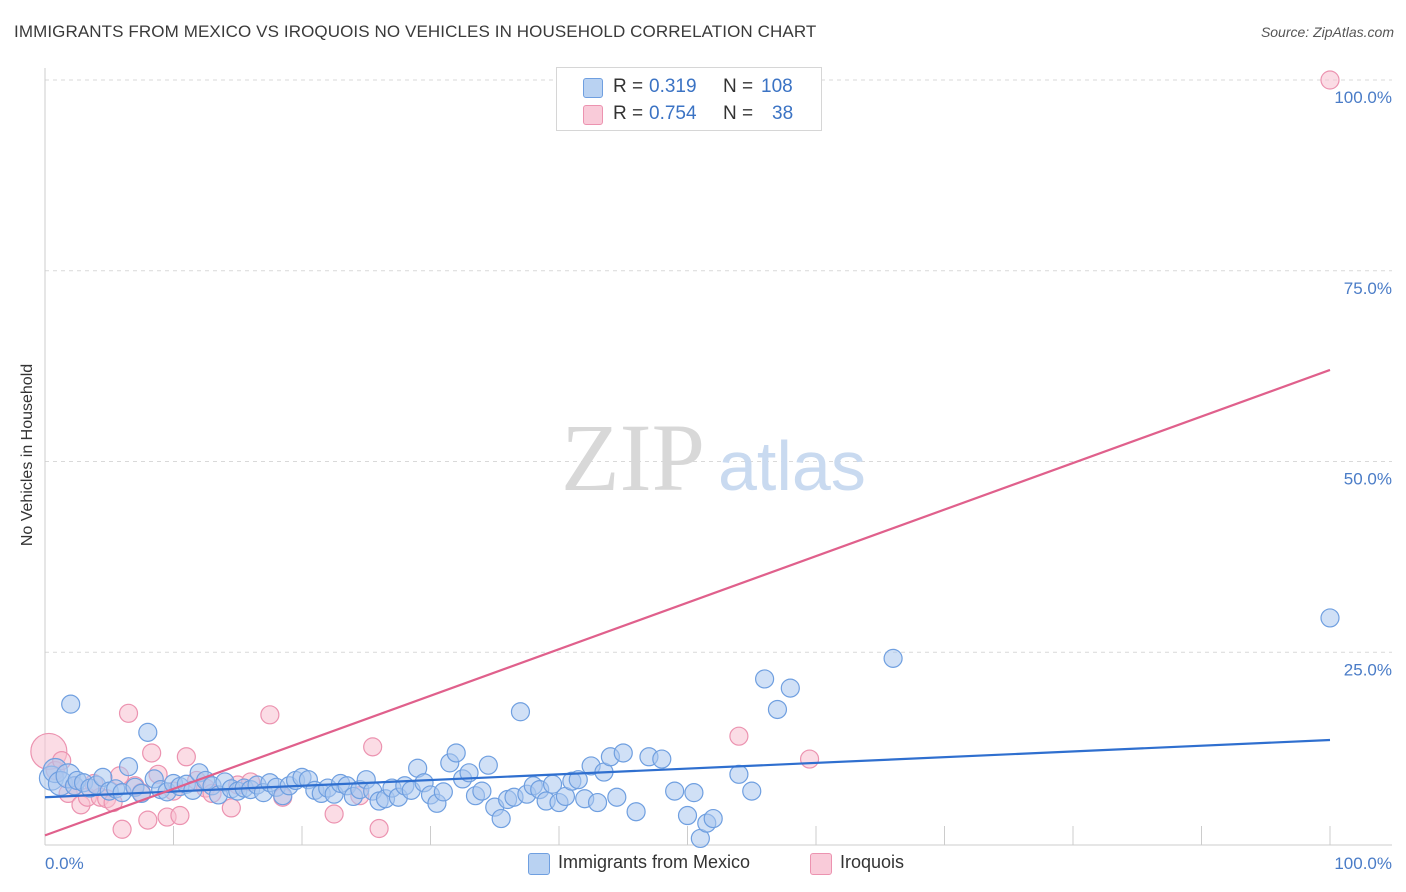  I want to click on bottom-legend-label-mexico: Immigrants from Mexico, so click(654, 862).